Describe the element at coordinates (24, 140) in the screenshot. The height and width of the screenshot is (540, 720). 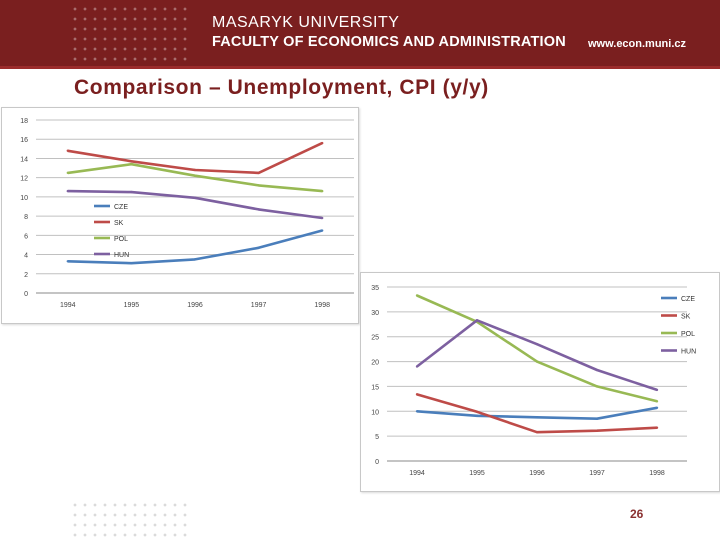
I see `y-tick-label: 16` at that location.